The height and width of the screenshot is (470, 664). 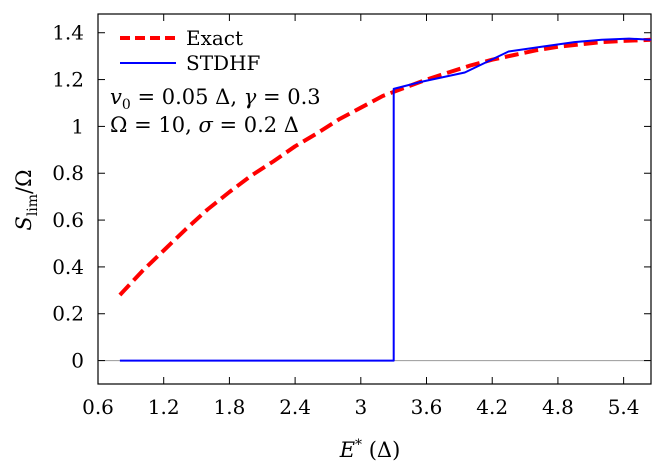 I want to click on y-tick-label: 1.2, so click(x=68, y=80).